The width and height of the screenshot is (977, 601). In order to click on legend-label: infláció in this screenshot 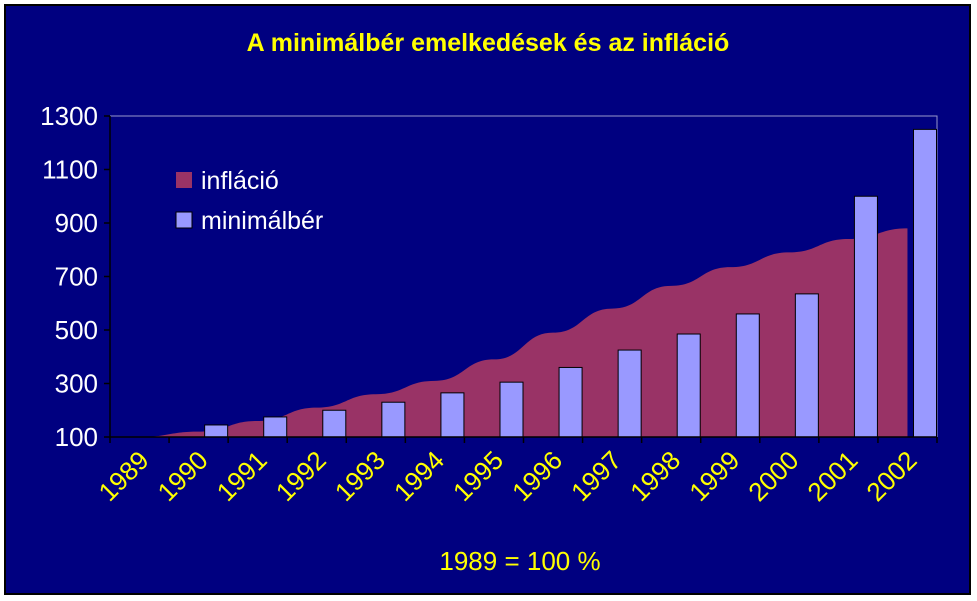, I will do `click(240, 181)`.